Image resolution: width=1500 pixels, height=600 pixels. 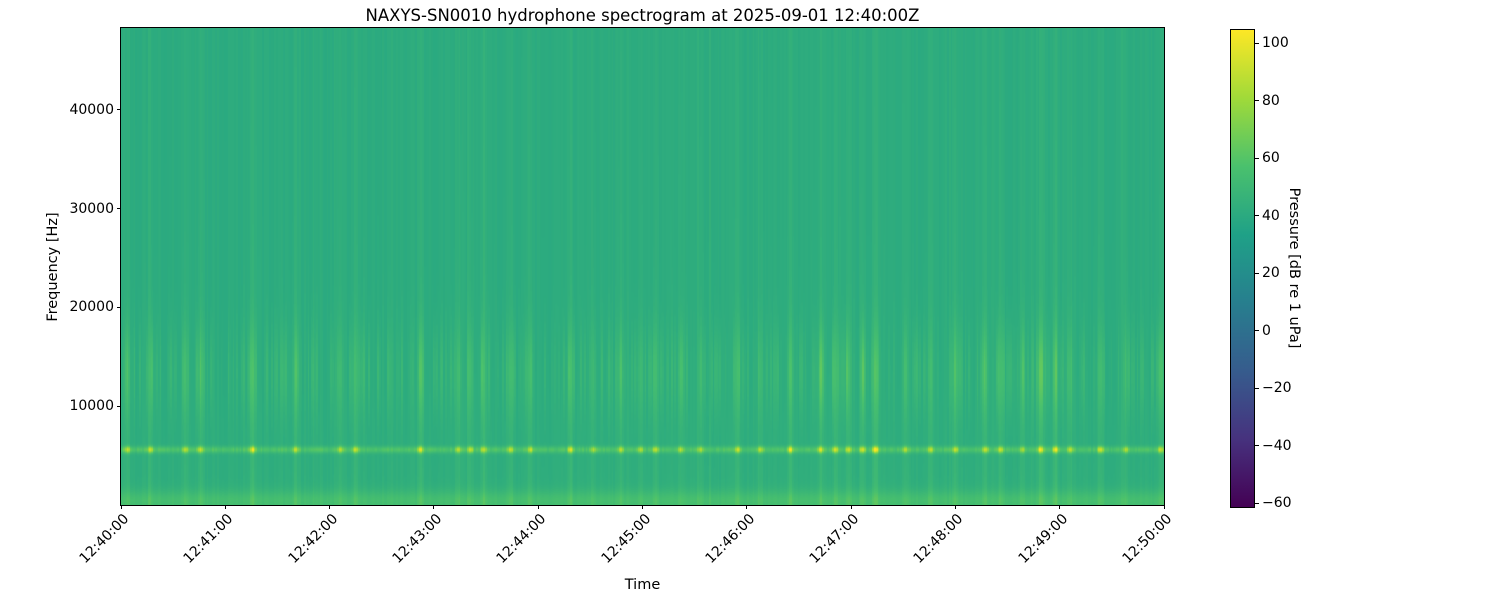 I want to click on colorbar-tick-label: 60, so click(x=1271, y=158).